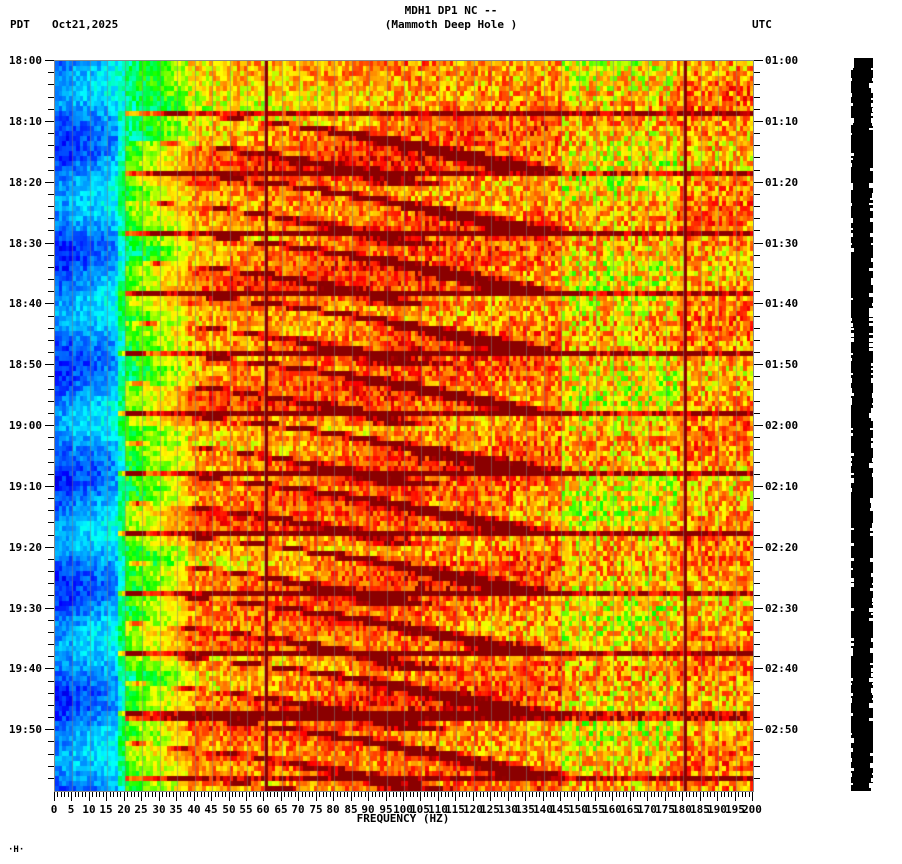 The width and height of the screenshot is (902, 864). What do you see at coordinates (612, 809) in the screenshot?
I see `frequency-tick-label: 160` at bounding box center [612, 809].